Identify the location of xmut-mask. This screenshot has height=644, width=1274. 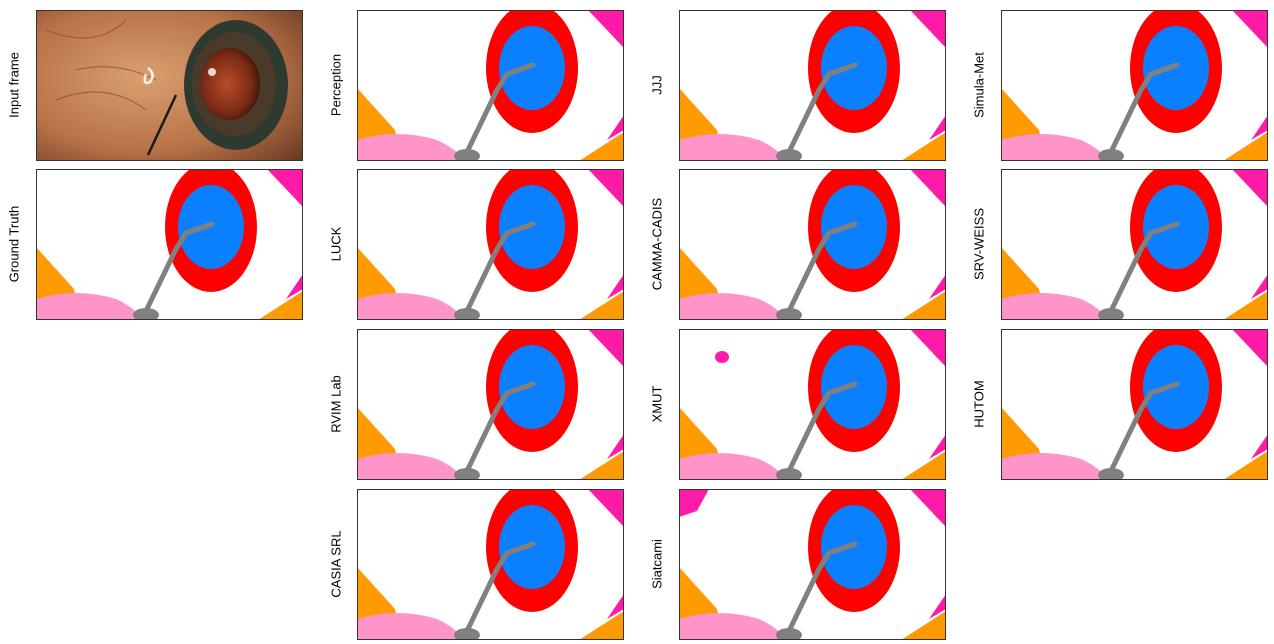
(812, 404).